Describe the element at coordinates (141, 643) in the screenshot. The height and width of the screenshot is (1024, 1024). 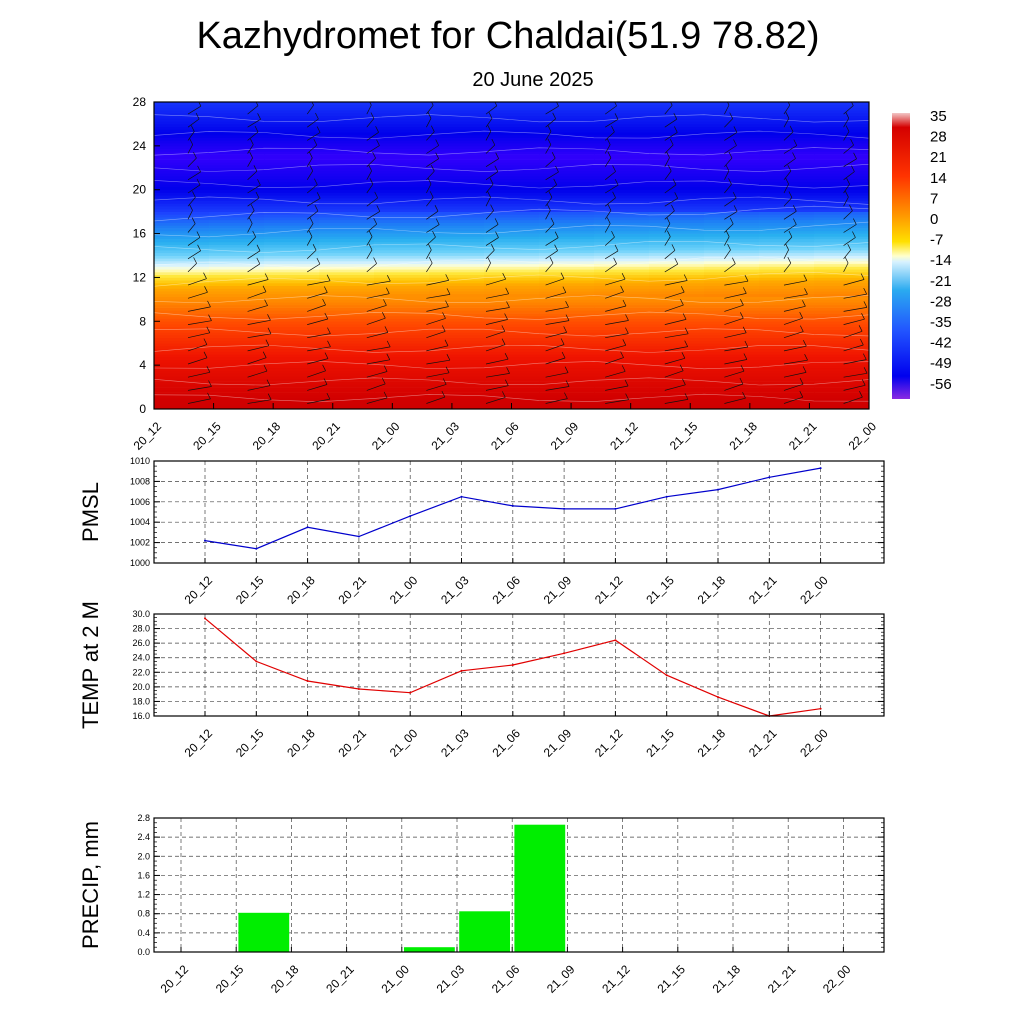
I see `y-tick-label: 26.0` at that location.